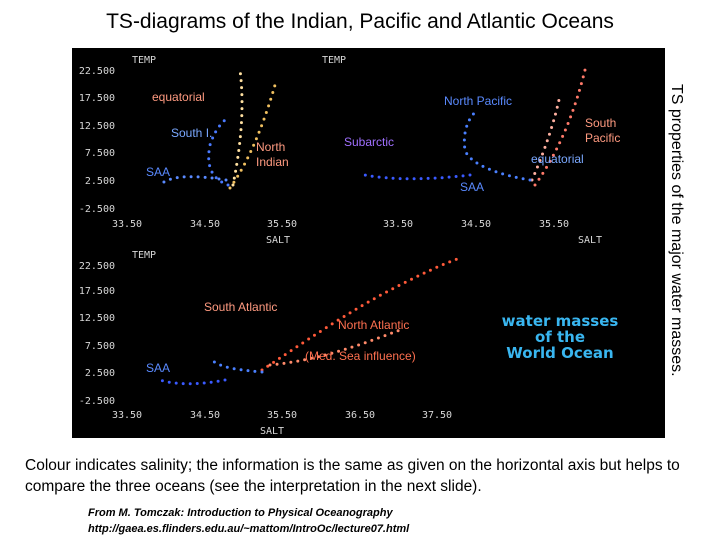  Describe the element at coordinates (191, 133) in the screenshot. I see `annotation: South I.` at that location.